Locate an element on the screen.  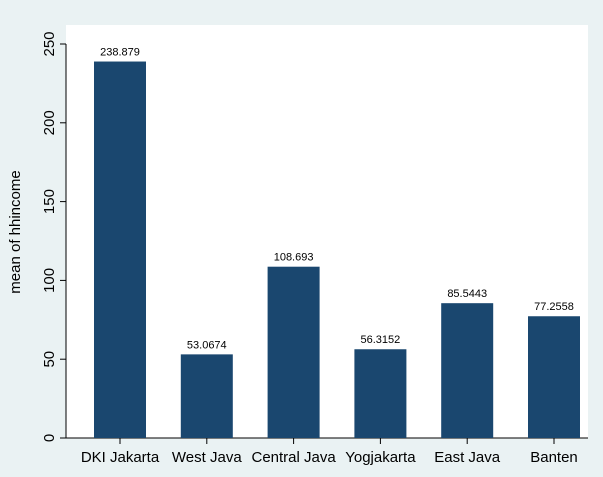
x-tick-label: Central Java is located at coordinates (293, 457).